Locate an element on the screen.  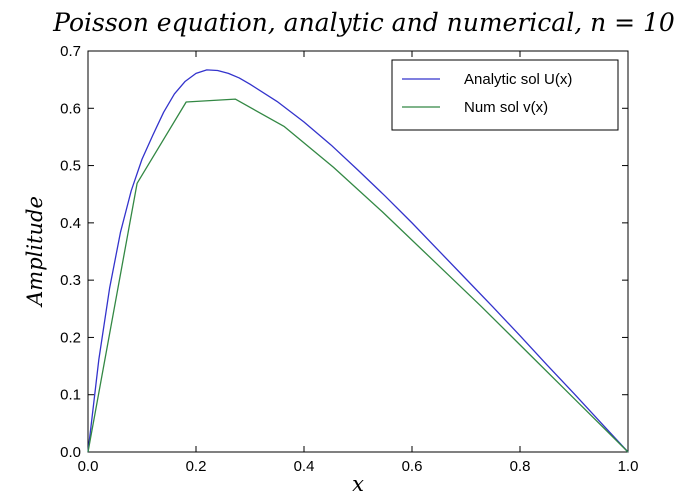
y-tick-label: 0.2 is located at coordinates (70, 337).